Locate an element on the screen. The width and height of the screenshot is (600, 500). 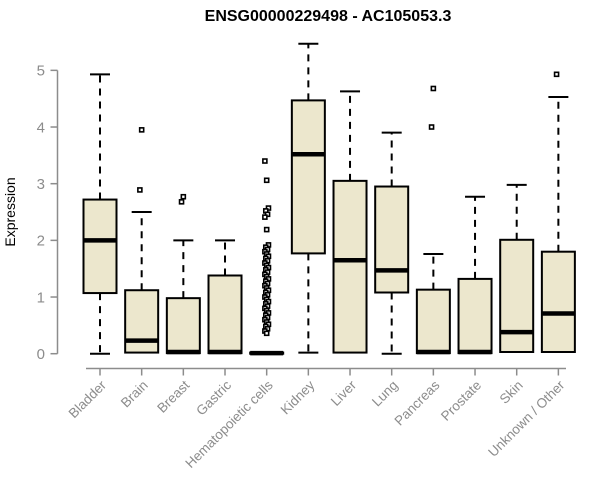
x-axis-category-label: Unknown / Other is located at coordinates (526, 418).